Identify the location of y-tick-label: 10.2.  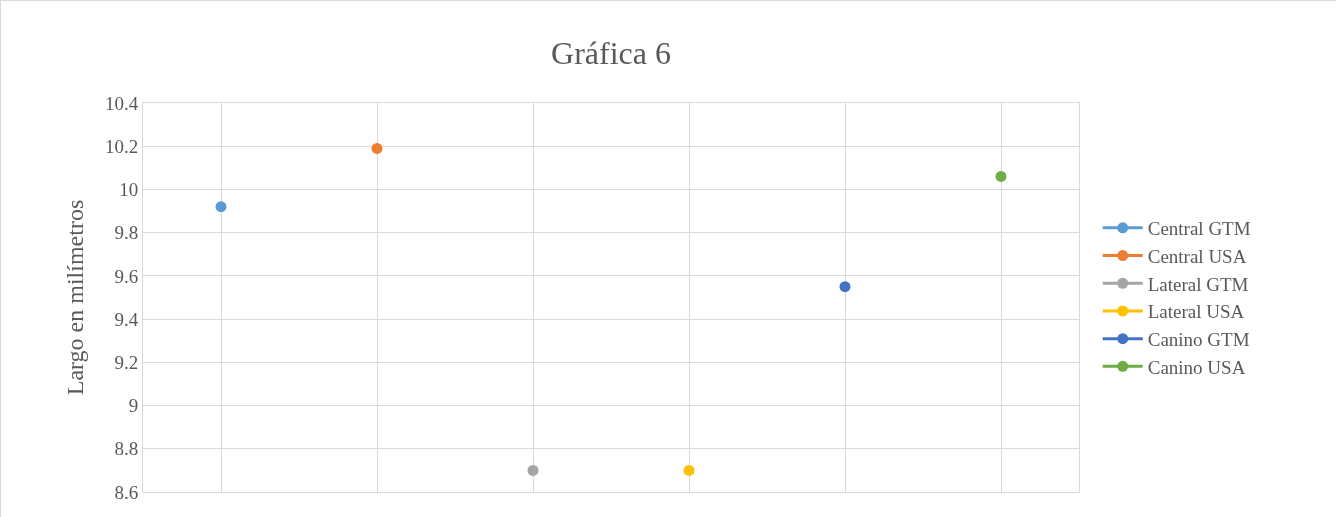
(121, 146).